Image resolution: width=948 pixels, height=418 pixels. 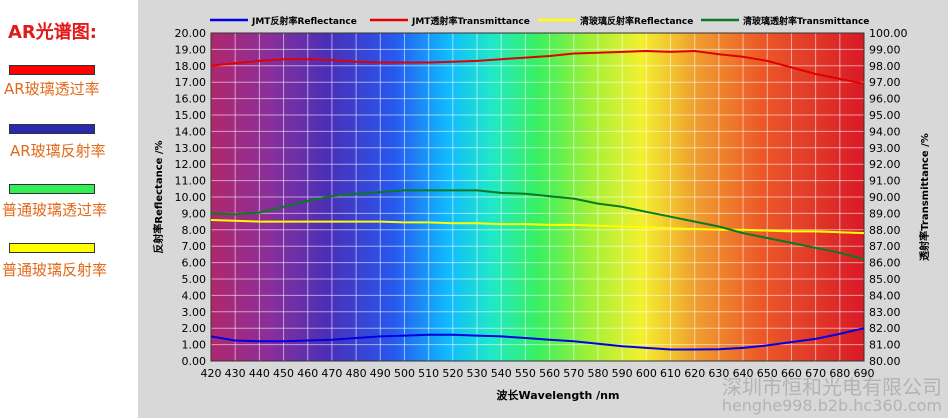 What do you see at coordinates (815, 373) in the screenshot?
I see `x-tick-label: 670` at bounding box center [815, 373].